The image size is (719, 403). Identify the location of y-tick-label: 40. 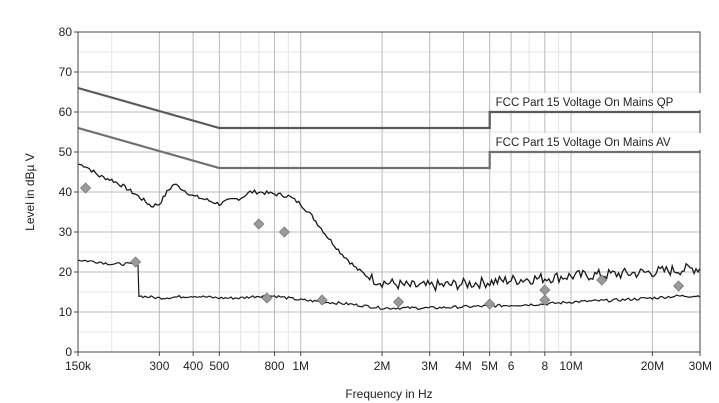
(66, 192).